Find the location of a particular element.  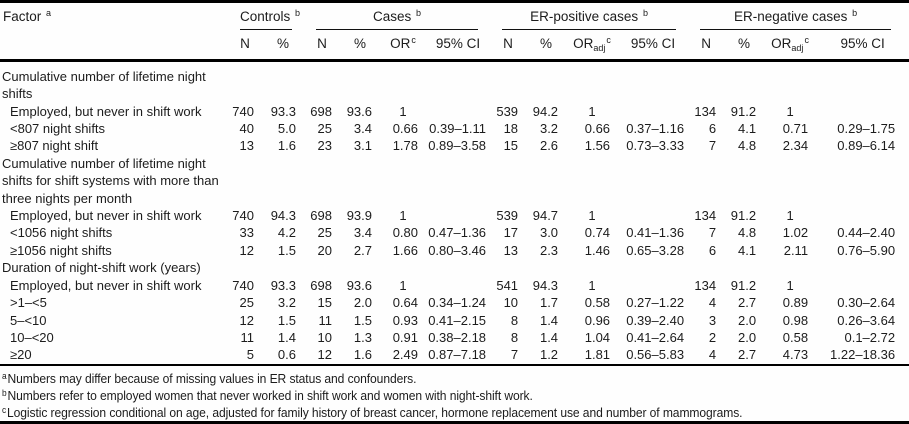

factor-header-footnote-marker: a is located at coordinates (49, 13).